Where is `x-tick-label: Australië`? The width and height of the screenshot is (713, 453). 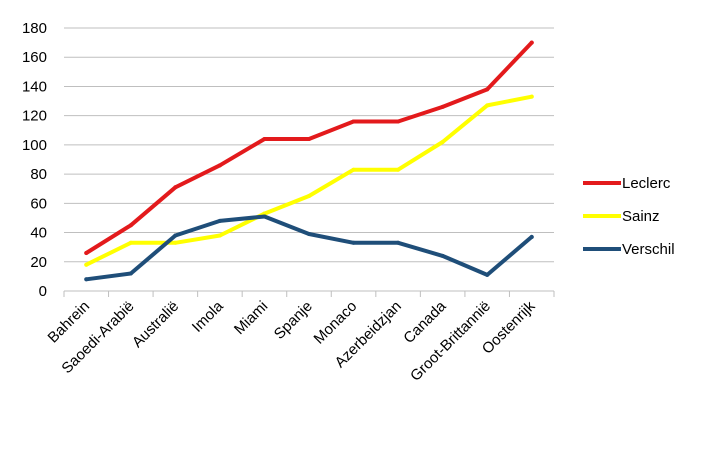 x-tick-label: Australië is located at coordinates (155, 324).